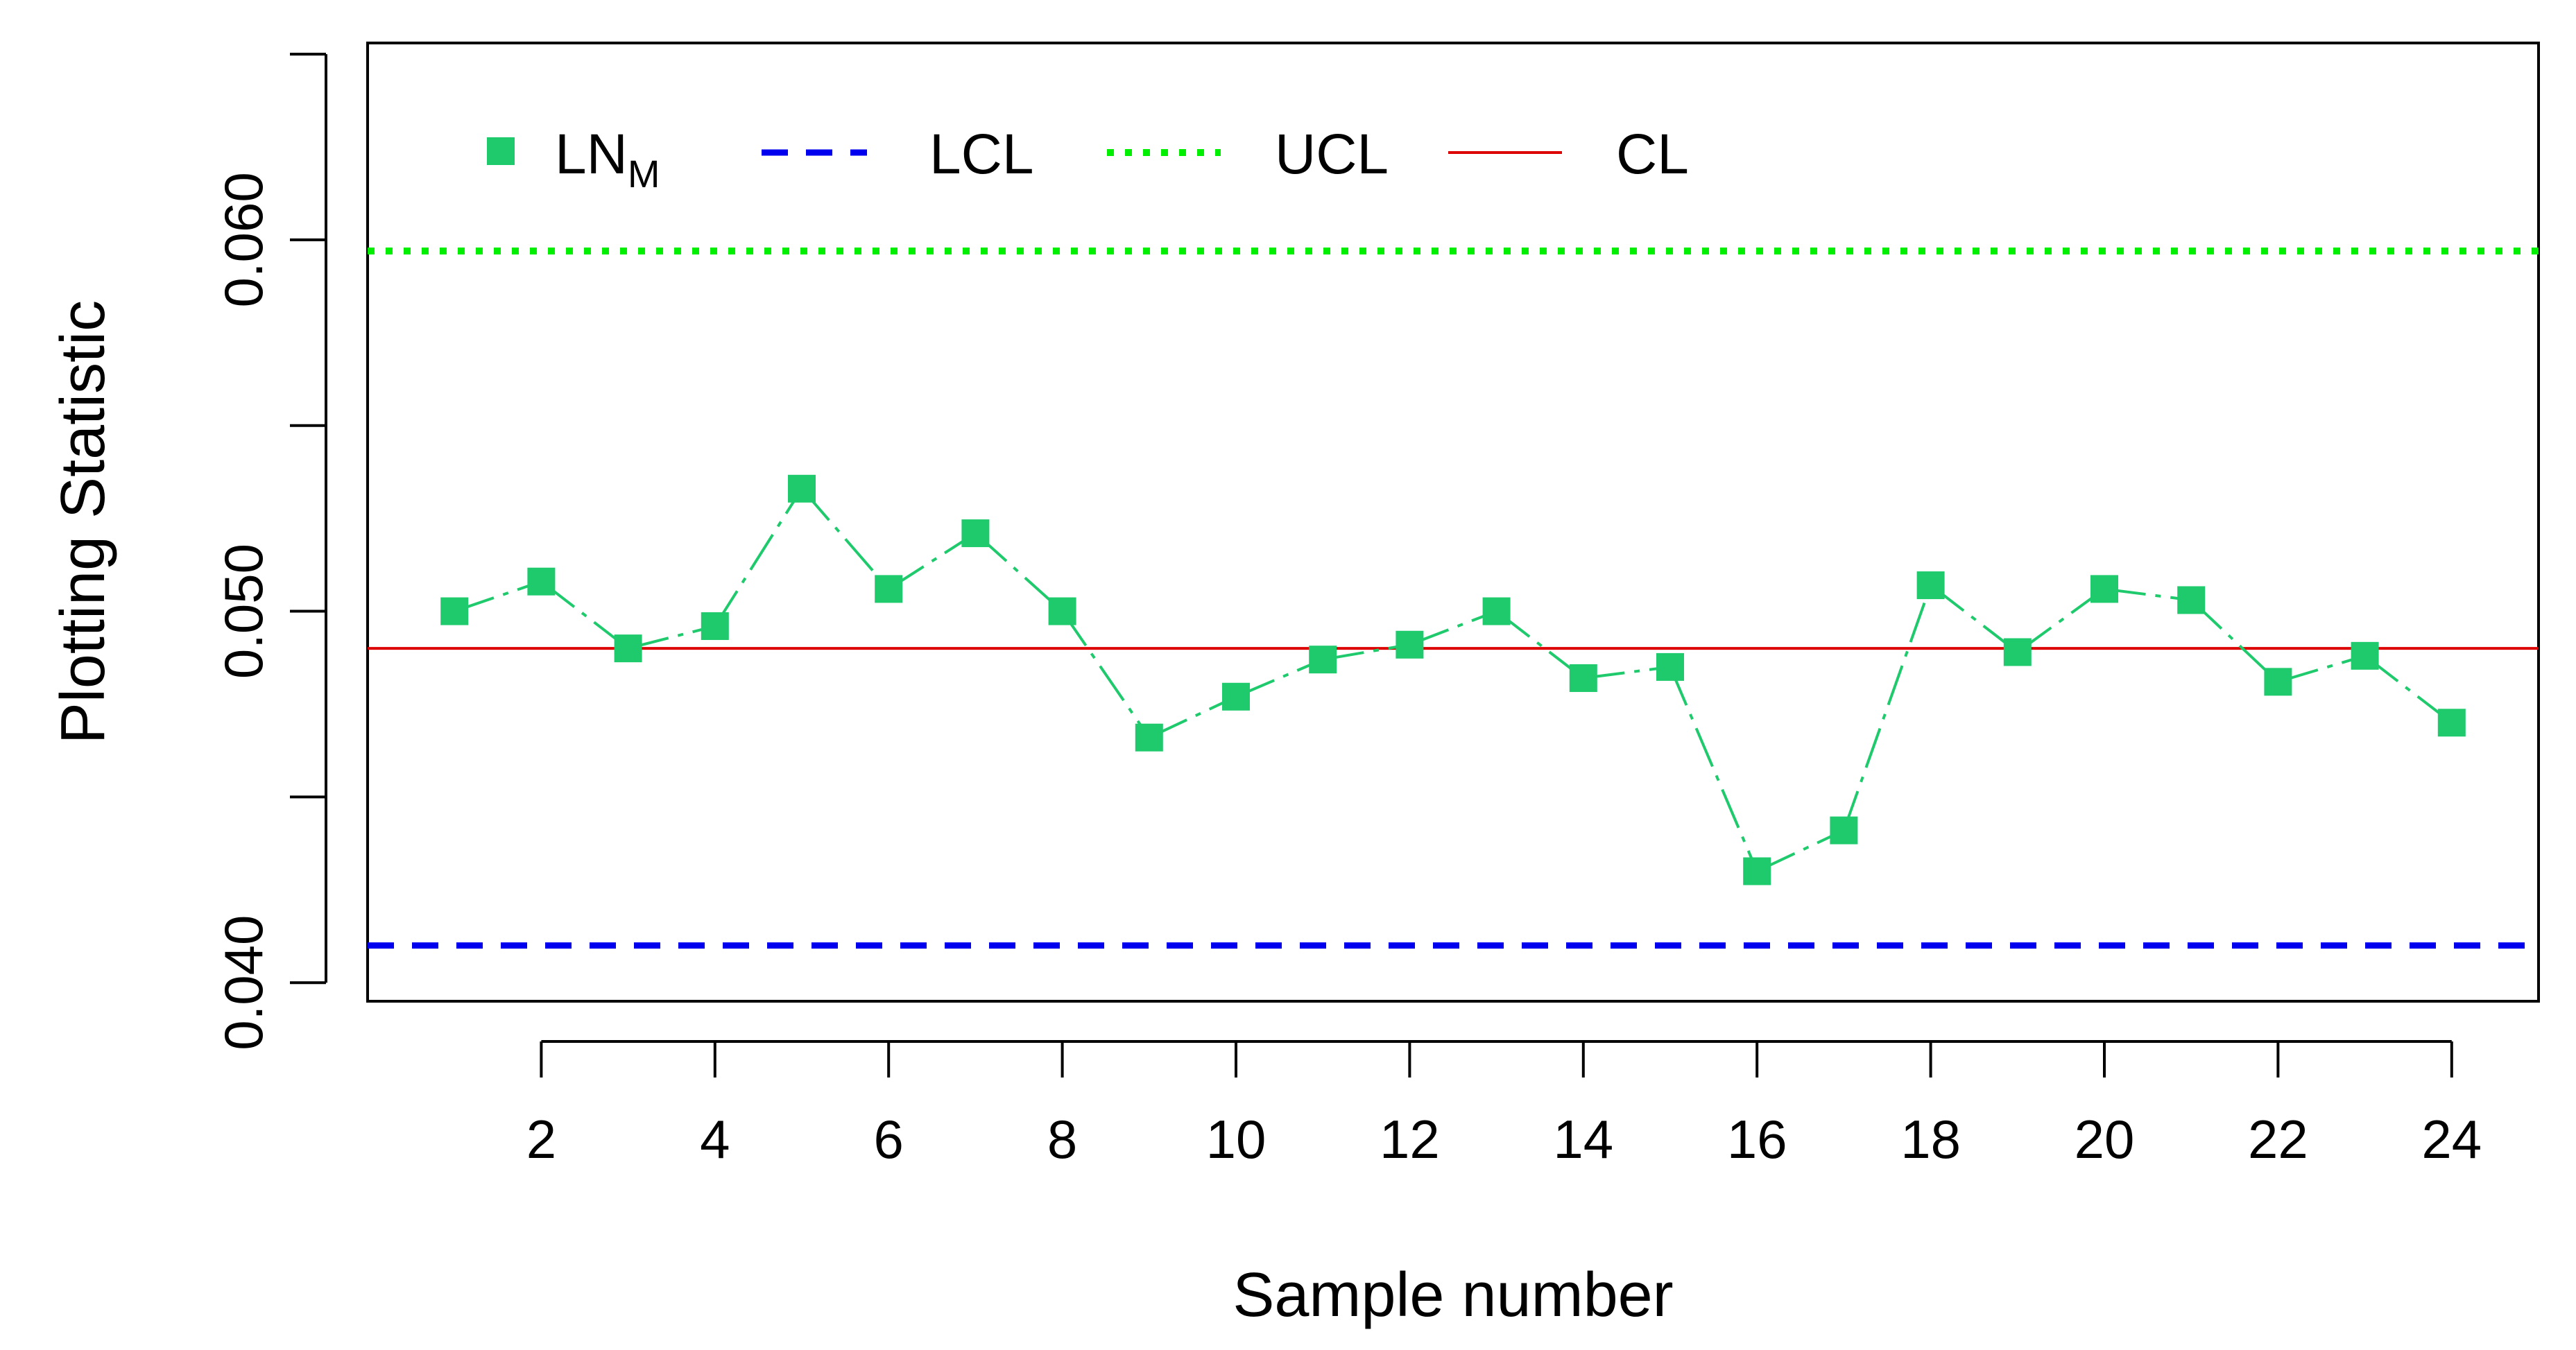 Image resolution: width=2576 pixels, height=1350 pixels. What do you see at coordinates (501, 151) in the screenshot?
I see `legend-marker-ln-m` at bounding box center [501, 151].